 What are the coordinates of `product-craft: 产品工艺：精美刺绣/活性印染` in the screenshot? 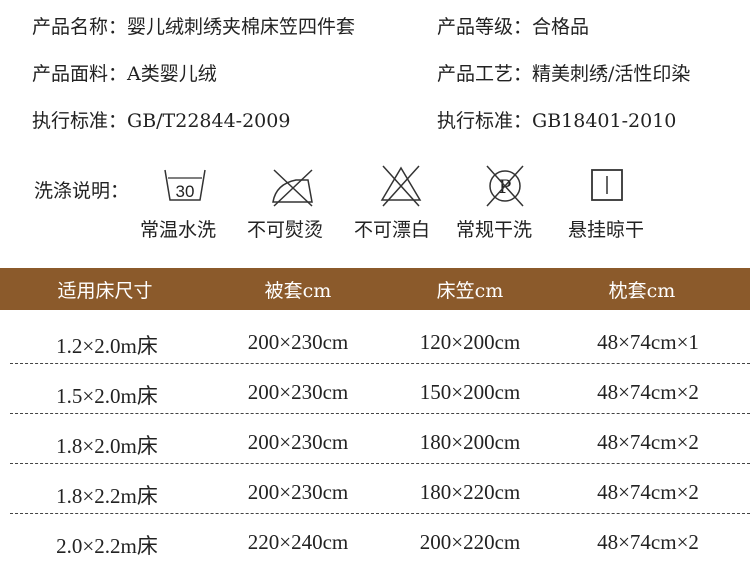 It's located at (563, 72).